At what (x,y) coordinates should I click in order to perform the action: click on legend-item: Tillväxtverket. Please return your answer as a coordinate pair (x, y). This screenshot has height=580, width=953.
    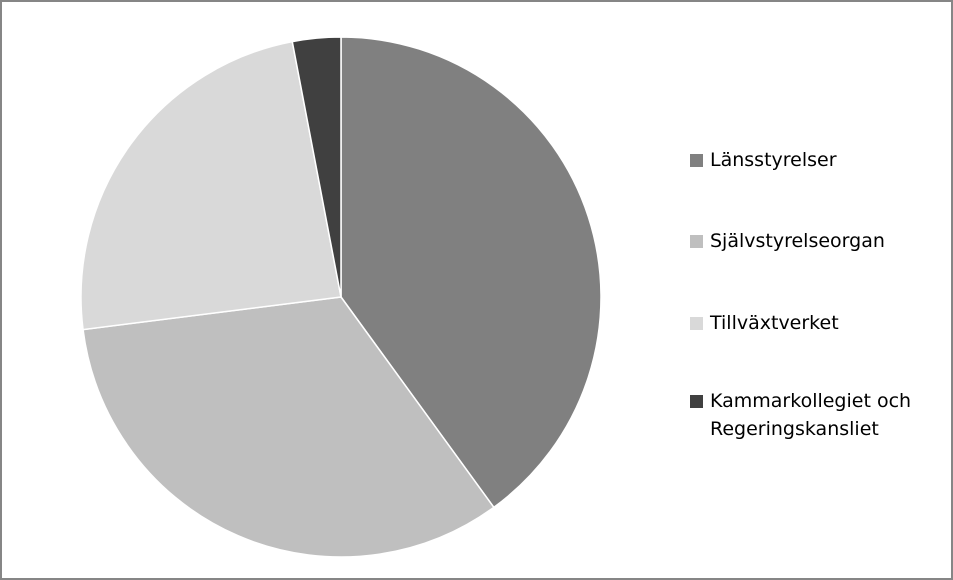
    Looking at the image, I should click on (820, 323).